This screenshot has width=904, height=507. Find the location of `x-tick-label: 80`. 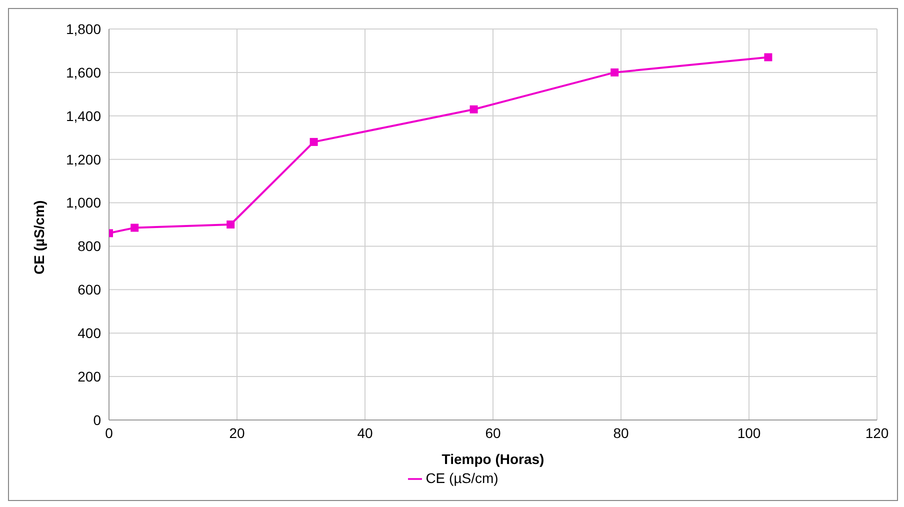

x-tick-label: 80 is located at coordinates (621, 432).